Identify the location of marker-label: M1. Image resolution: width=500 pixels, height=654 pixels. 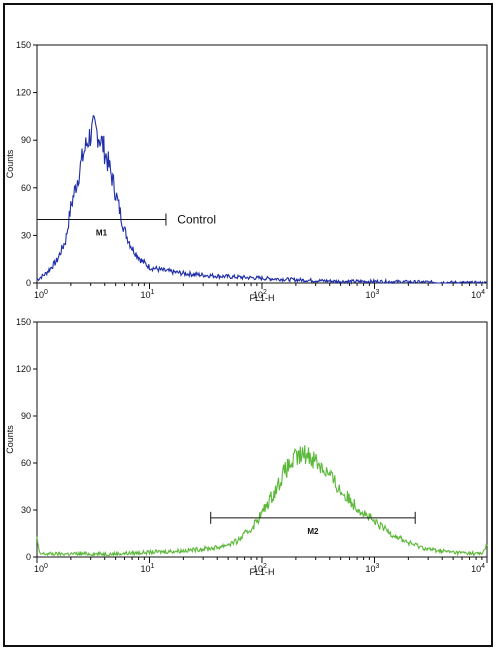
(102, 233).